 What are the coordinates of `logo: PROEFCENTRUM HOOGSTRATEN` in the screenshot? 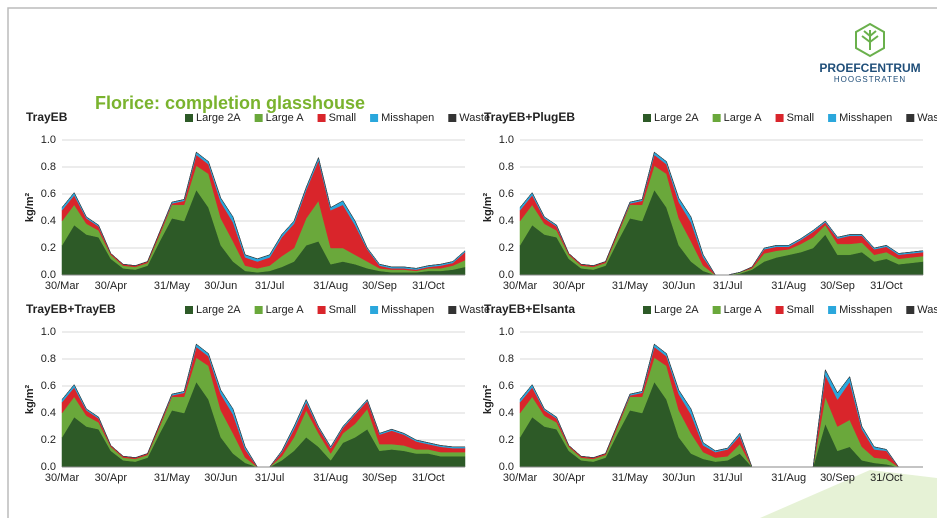 It's located at (870, 53).